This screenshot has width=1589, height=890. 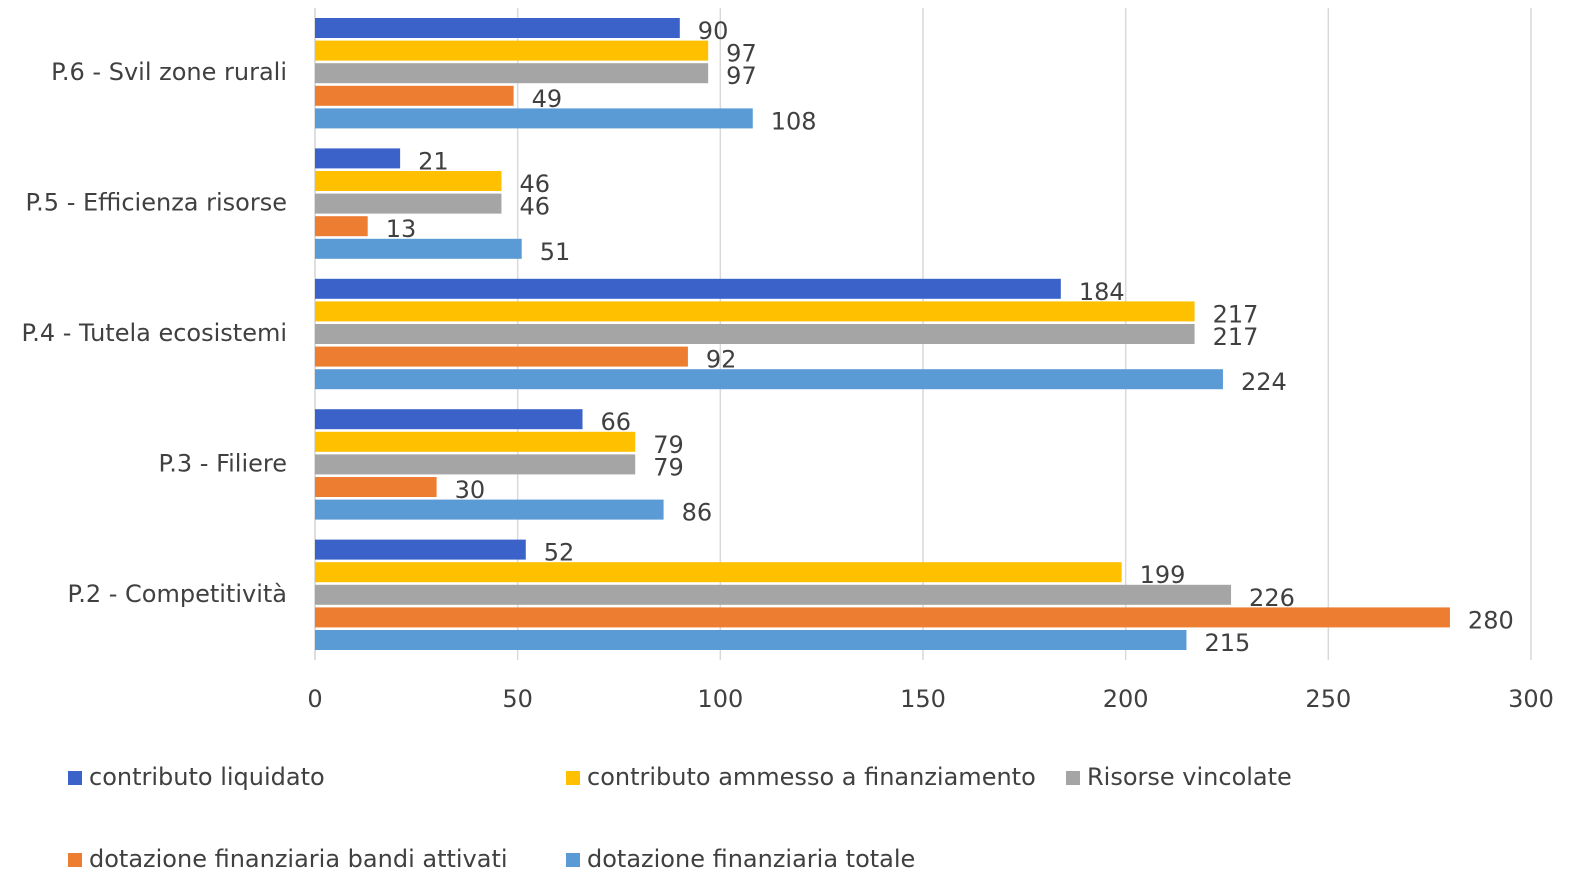 What do you see at coordinates (1227, 643) in the screenshot?
I see `data-label: 215` at bounding box center [1227, 643].